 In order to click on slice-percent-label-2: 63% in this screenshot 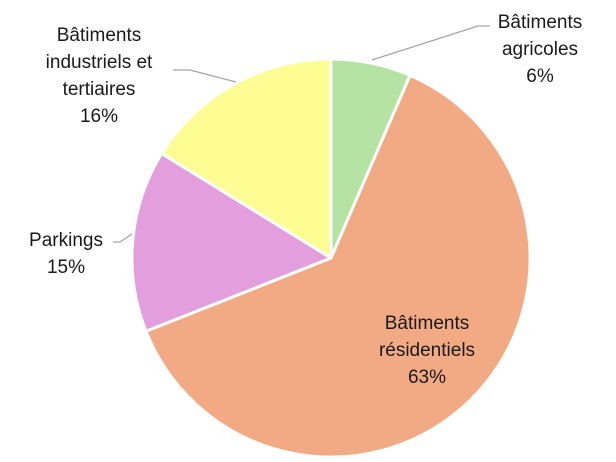, I will do `click(427, 377)`.